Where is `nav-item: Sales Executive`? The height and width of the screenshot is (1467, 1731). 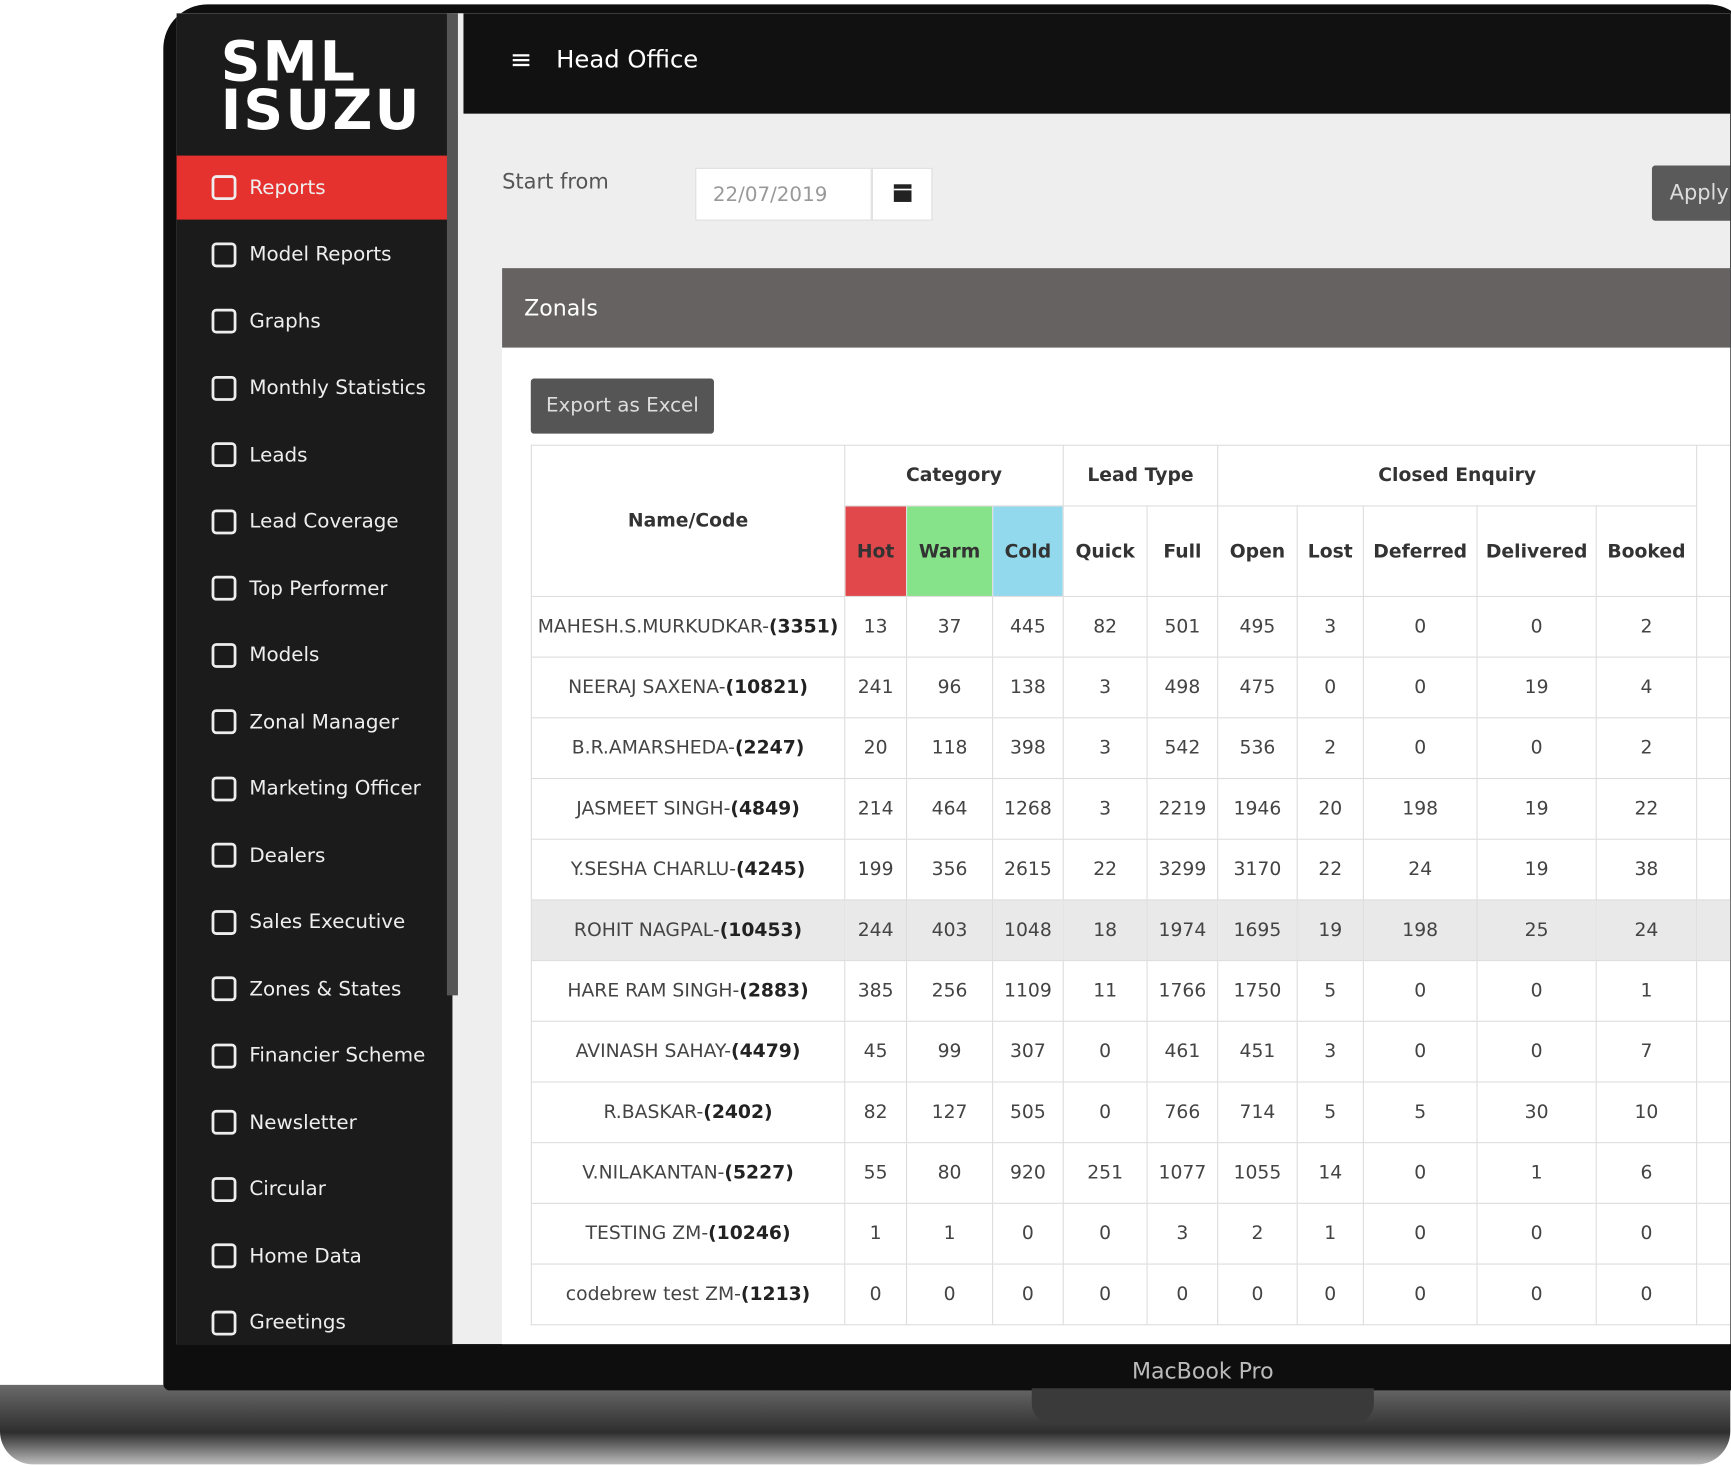
nav-item: Sales Executive is located at coordinates (315, 922).